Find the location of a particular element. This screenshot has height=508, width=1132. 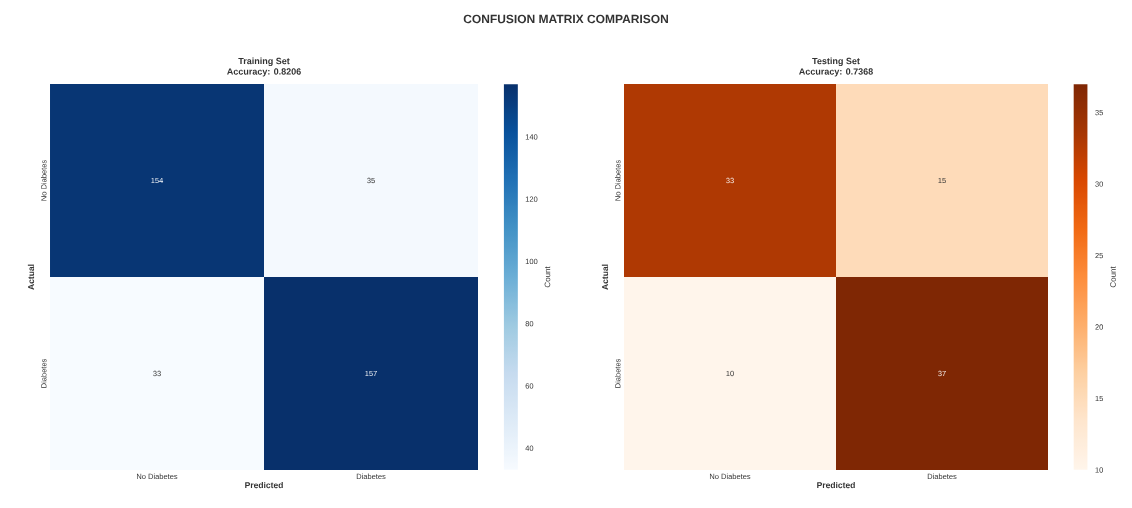

chart-subtitle: Accuracy: 0.8206 is located at coordinates (264, 72).